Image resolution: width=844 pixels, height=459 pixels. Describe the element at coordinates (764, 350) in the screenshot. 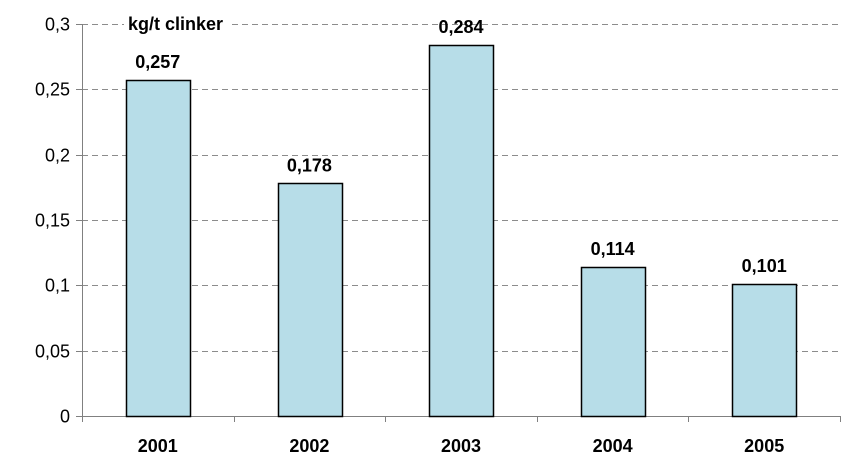

I see `bar-2005` at that location.